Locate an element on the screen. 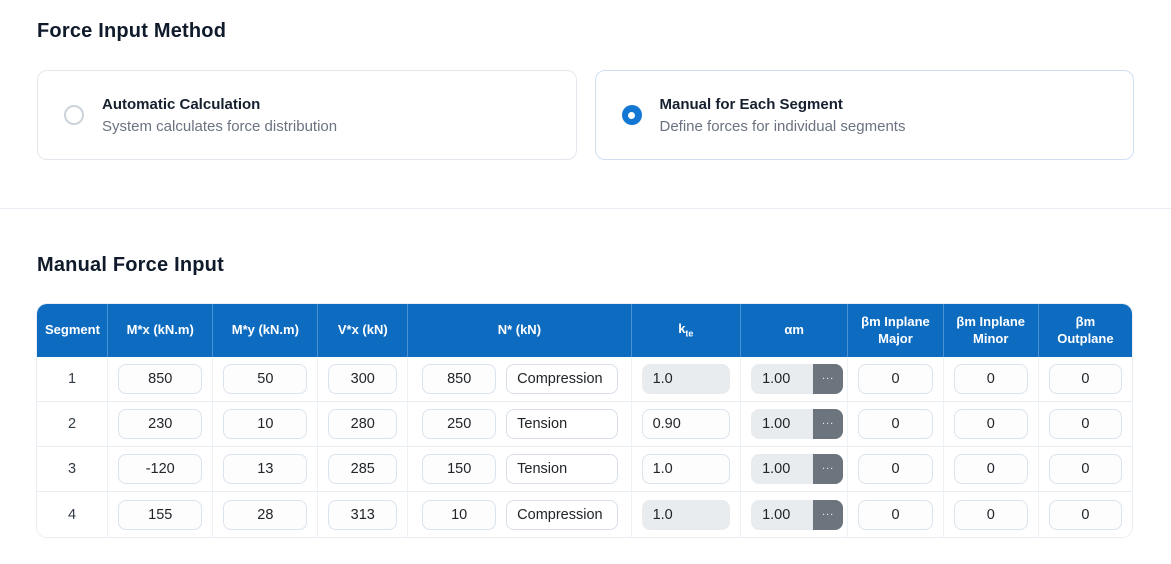  option-subtitle: Define forces for individual segments is located at coordinates (782, 126).